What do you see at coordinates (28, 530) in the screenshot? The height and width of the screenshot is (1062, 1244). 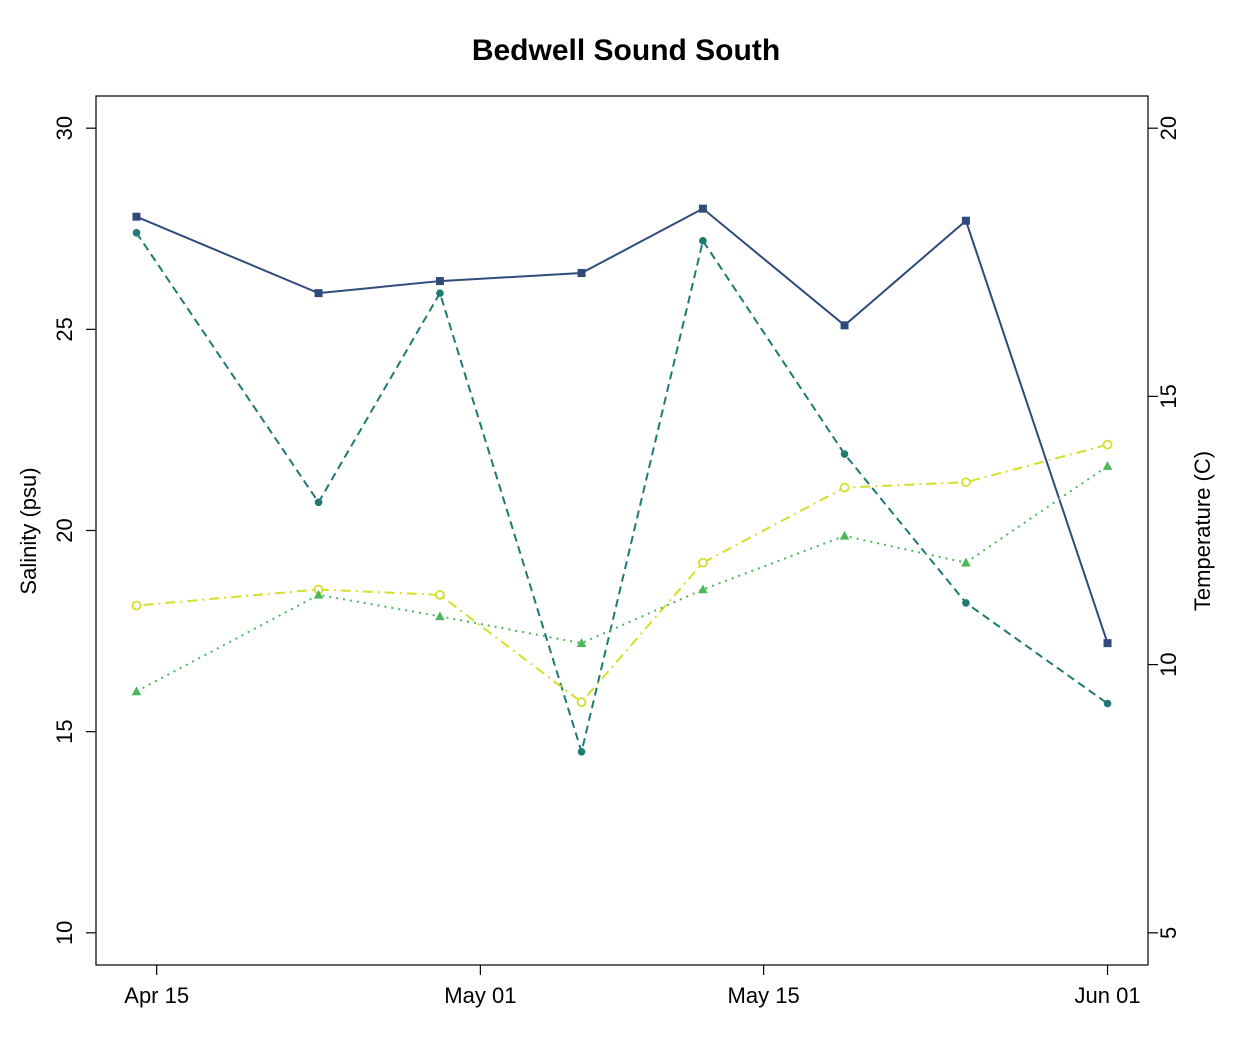 I see `y-axis-left-label: Salinity (psu)` at bounding box center [28, 530].